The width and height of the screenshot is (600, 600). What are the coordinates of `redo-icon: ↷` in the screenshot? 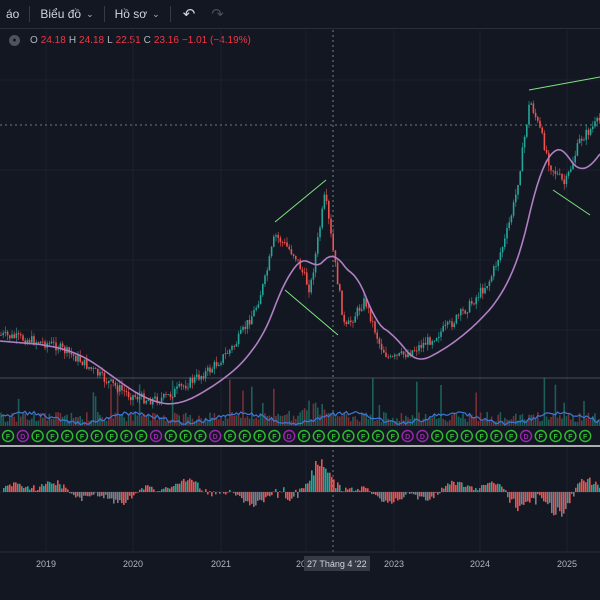 It's located at (217, 14).